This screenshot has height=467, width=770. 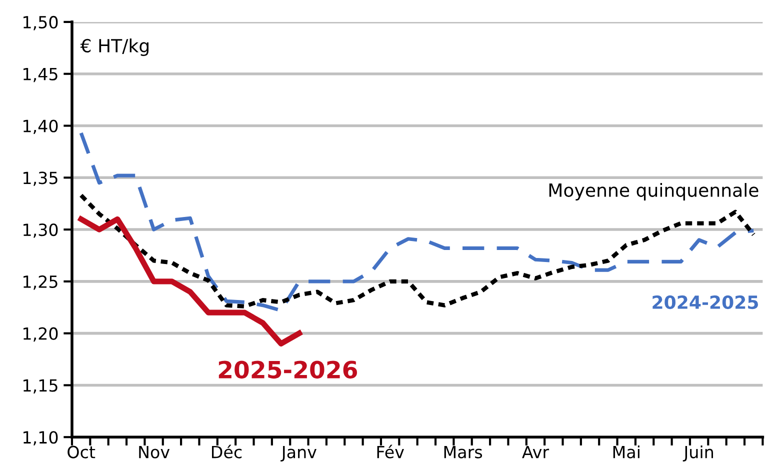 I want to click on x-tick-label: Oct, so click(x=82, y=452).